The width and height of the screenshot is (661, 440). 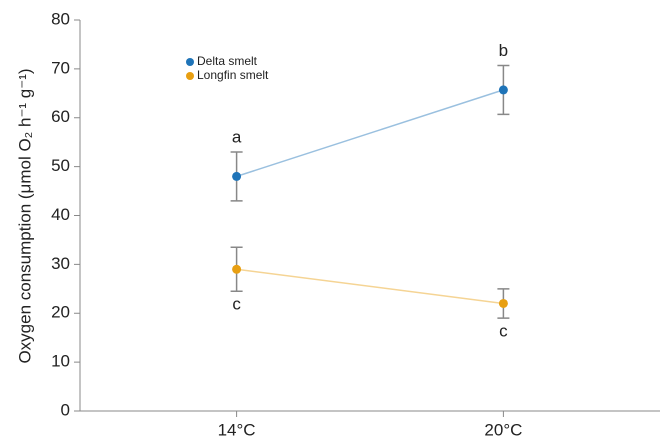 What do you see at coordinates (60, 116) in the screenshot?
I see `y-tick-label: 60` at bounding box center [60, 116].